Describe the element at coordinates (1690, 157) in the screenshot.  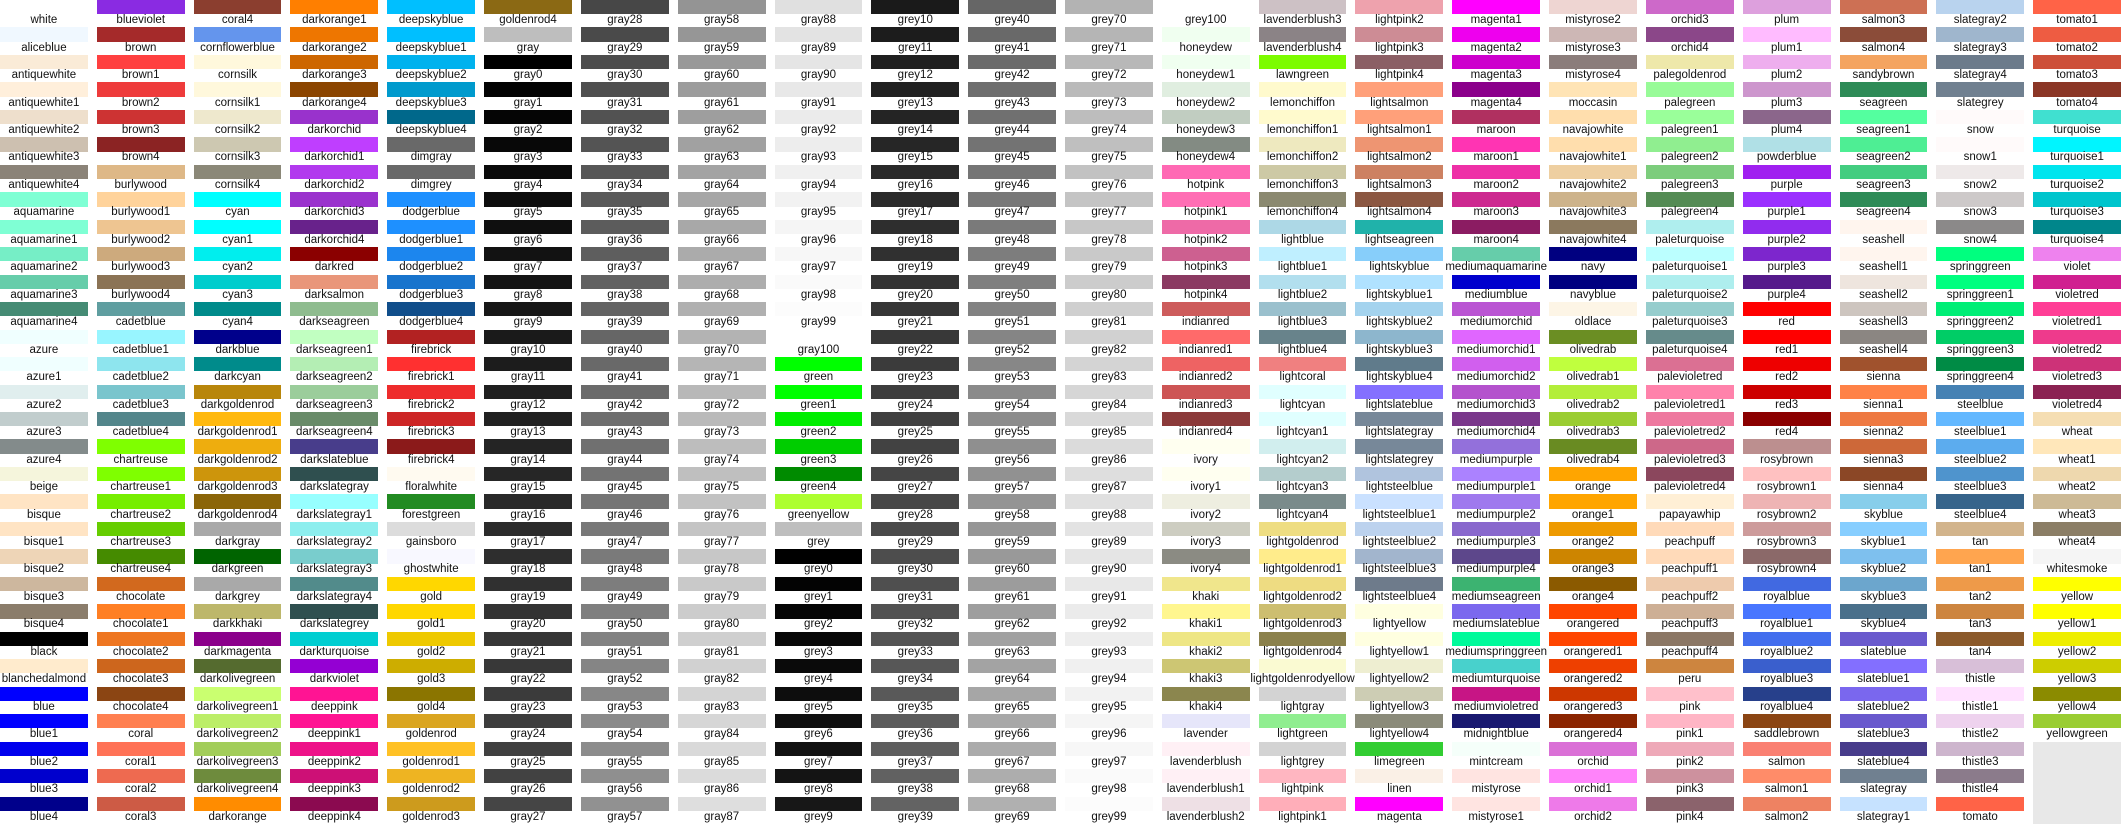
I see `color-name-label: palegreen2` at that location.